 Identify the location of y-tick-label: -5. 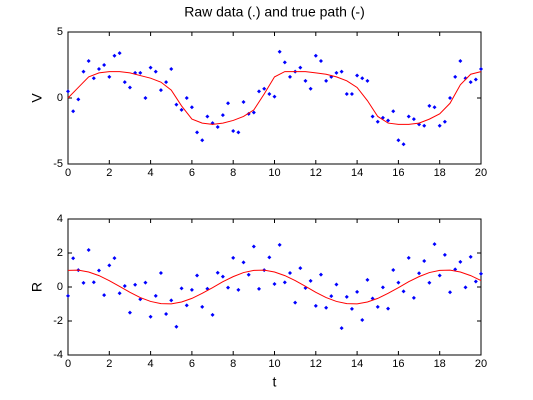
(58, 164).